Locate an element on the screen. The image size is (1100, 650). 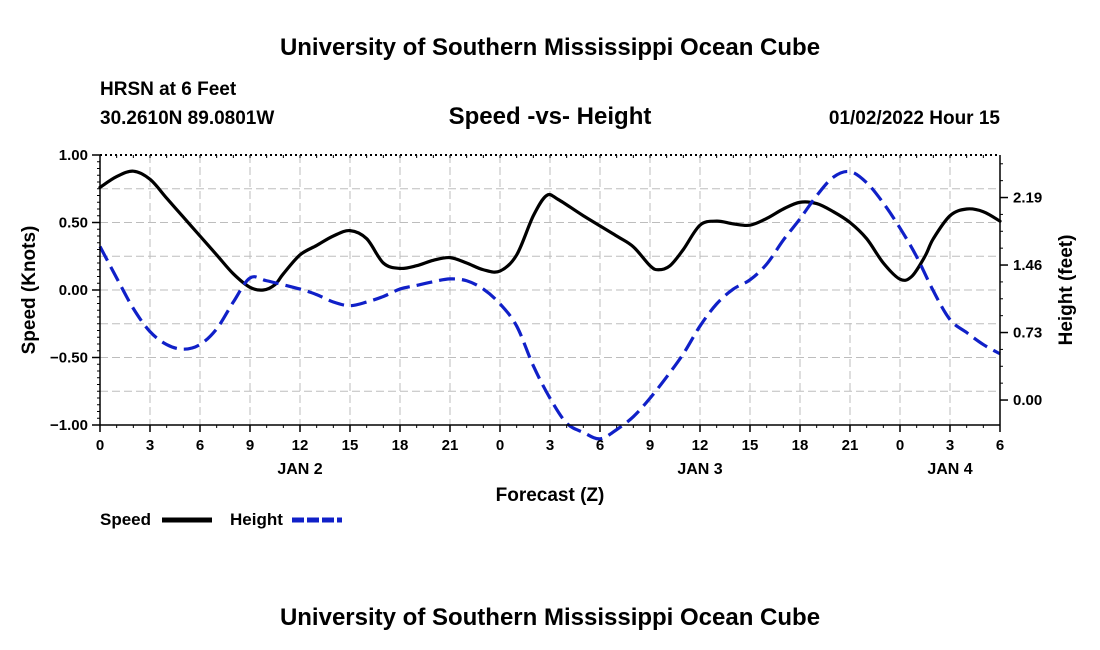
y2-tick-label: 1.46 is located at coordinates (1027, 265).